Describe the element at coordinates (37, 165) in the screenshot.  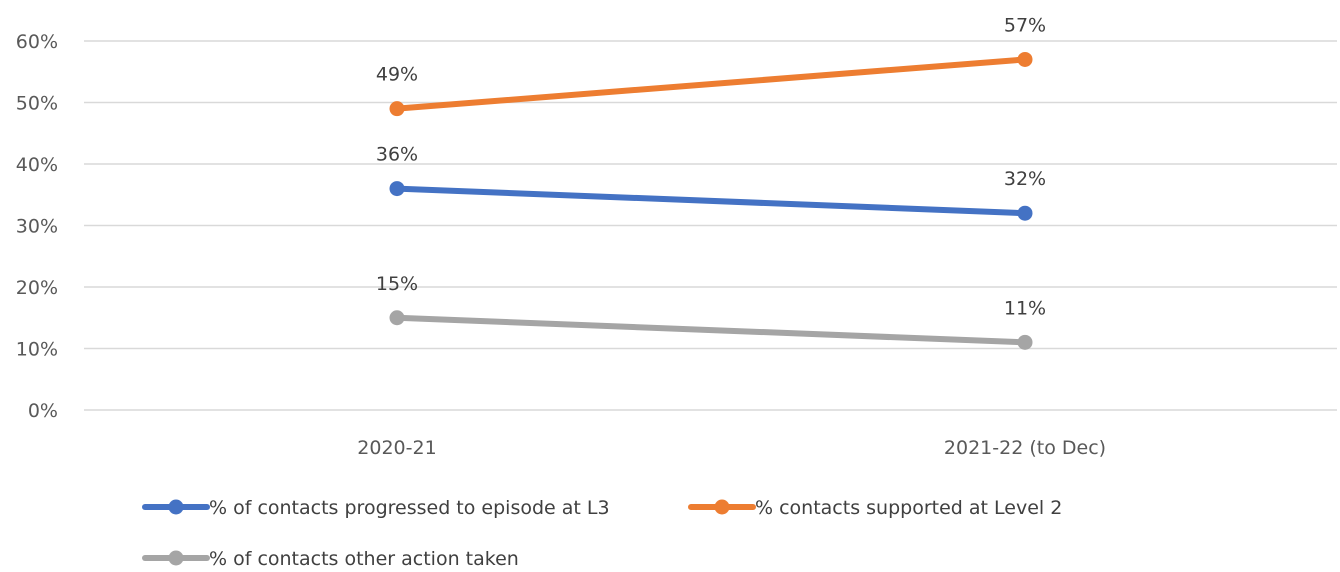
I see `y-tick-label: 40%` at that location.